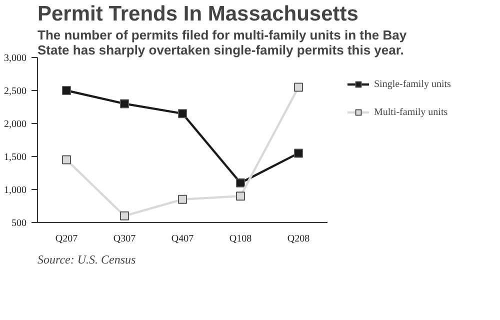 Image resolution: width=500 pixels, height=320 pixels. I want to click on chart-subtitle: The number of permits filed for multi-family units in the Bay State has sharply overtaken single-family permits this year., so click(223, 43).